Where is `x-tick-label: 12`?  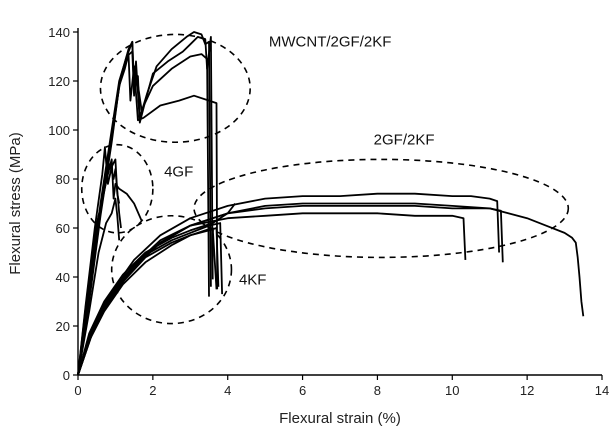
x-tick-label: 12 is located at coordinates (527, 390).